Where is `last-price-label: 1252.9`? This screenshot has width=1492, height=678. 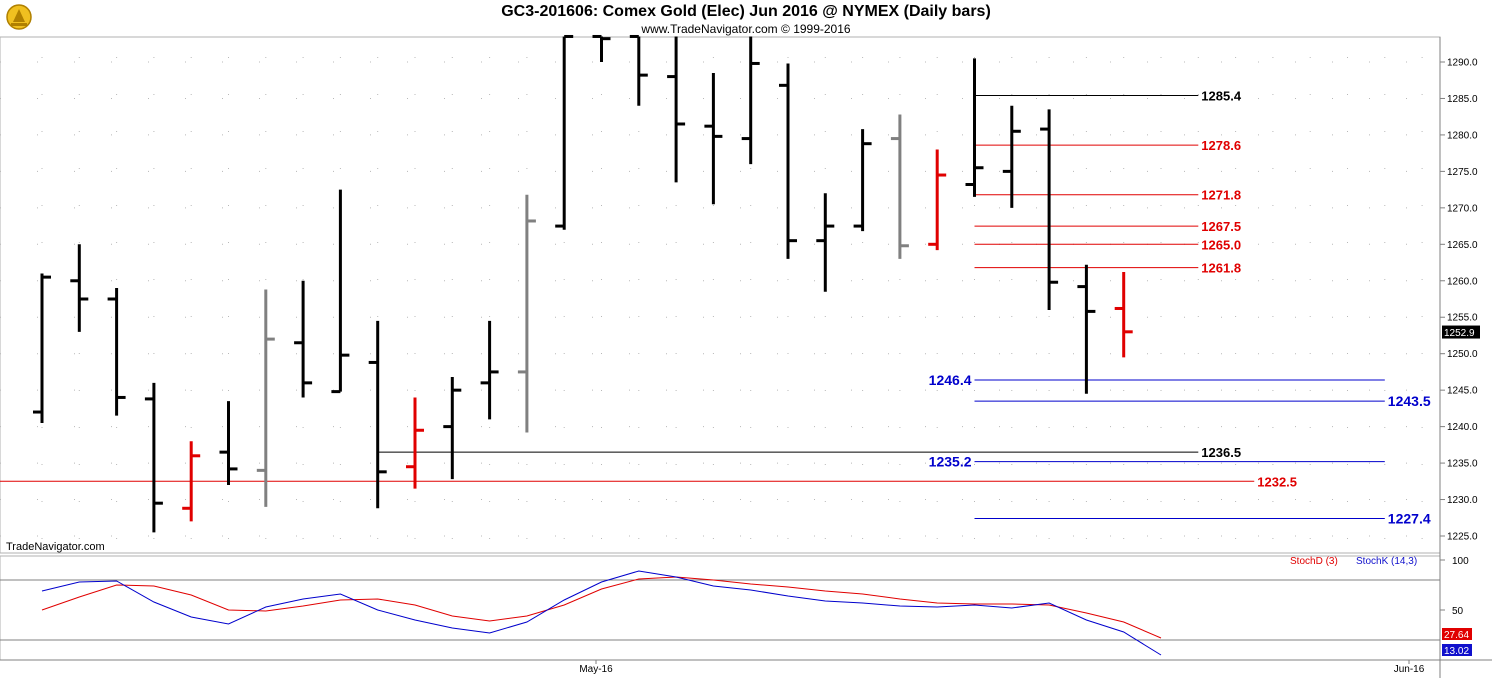
last-price-label: 1252.9 is located at coordinates (1459, 333).